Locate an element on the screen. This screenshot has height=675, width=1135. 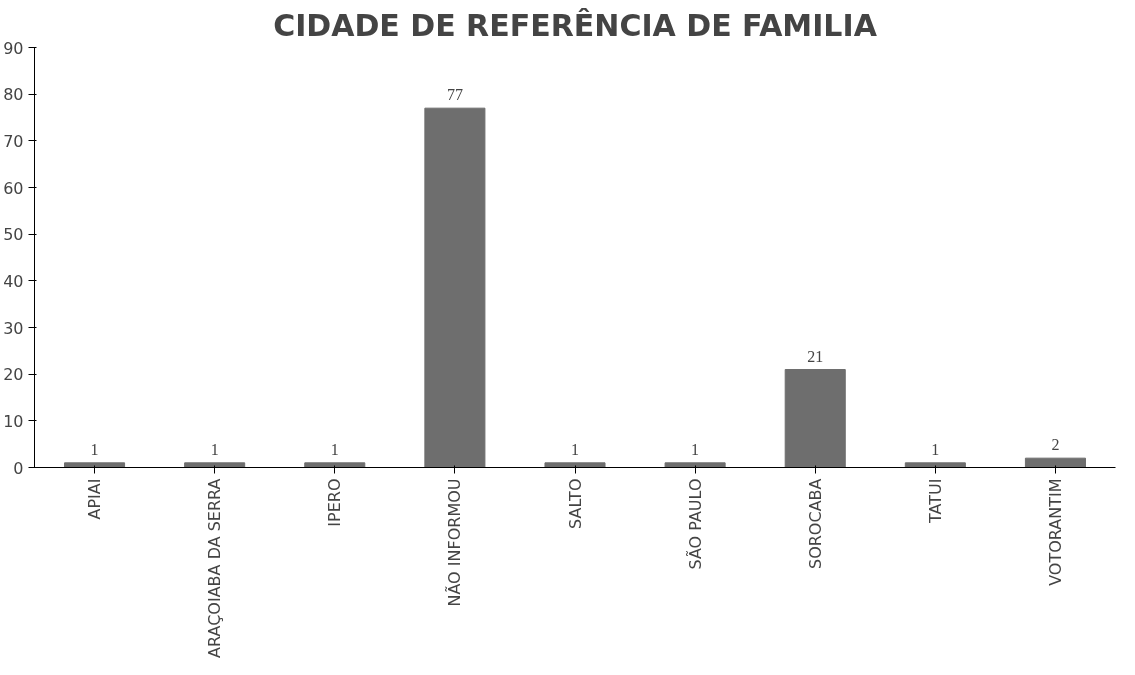
x-tick-label: APIAI is located at coordinates (95, 499).